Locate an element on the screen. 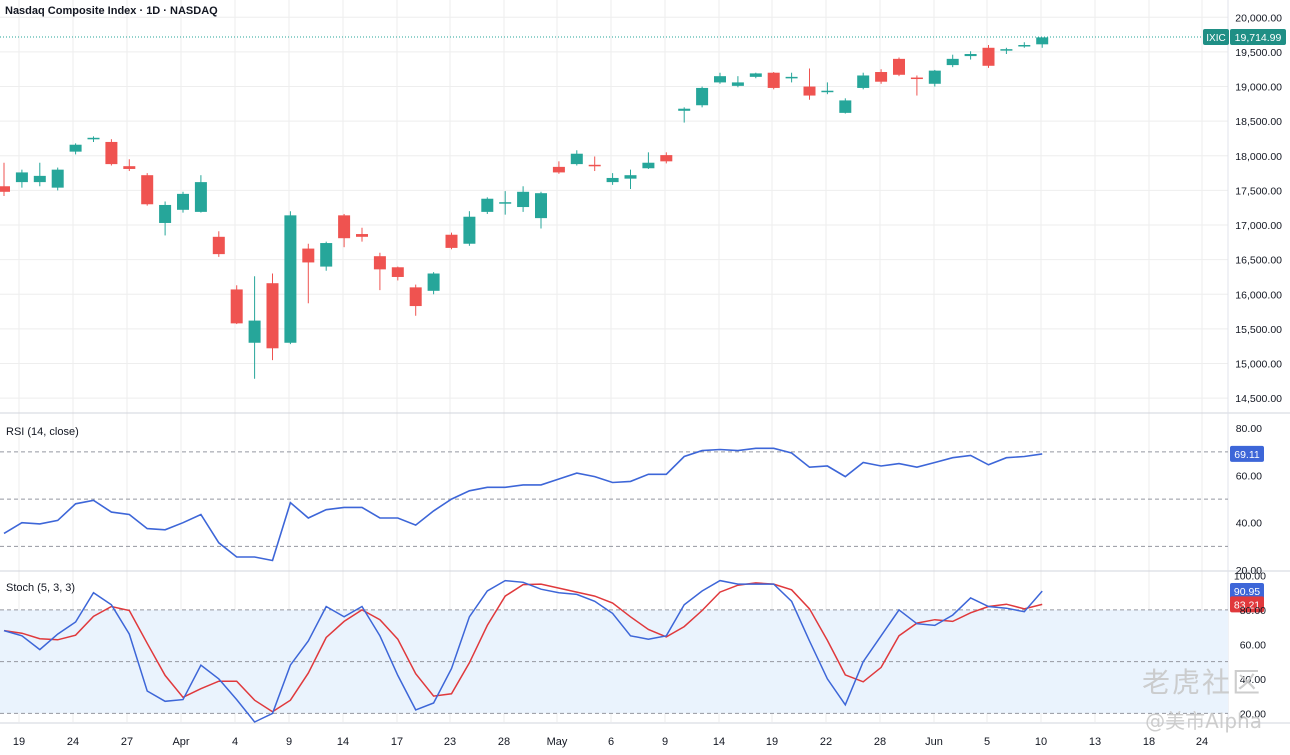  rsi-line is located at coordinates (523, 504).